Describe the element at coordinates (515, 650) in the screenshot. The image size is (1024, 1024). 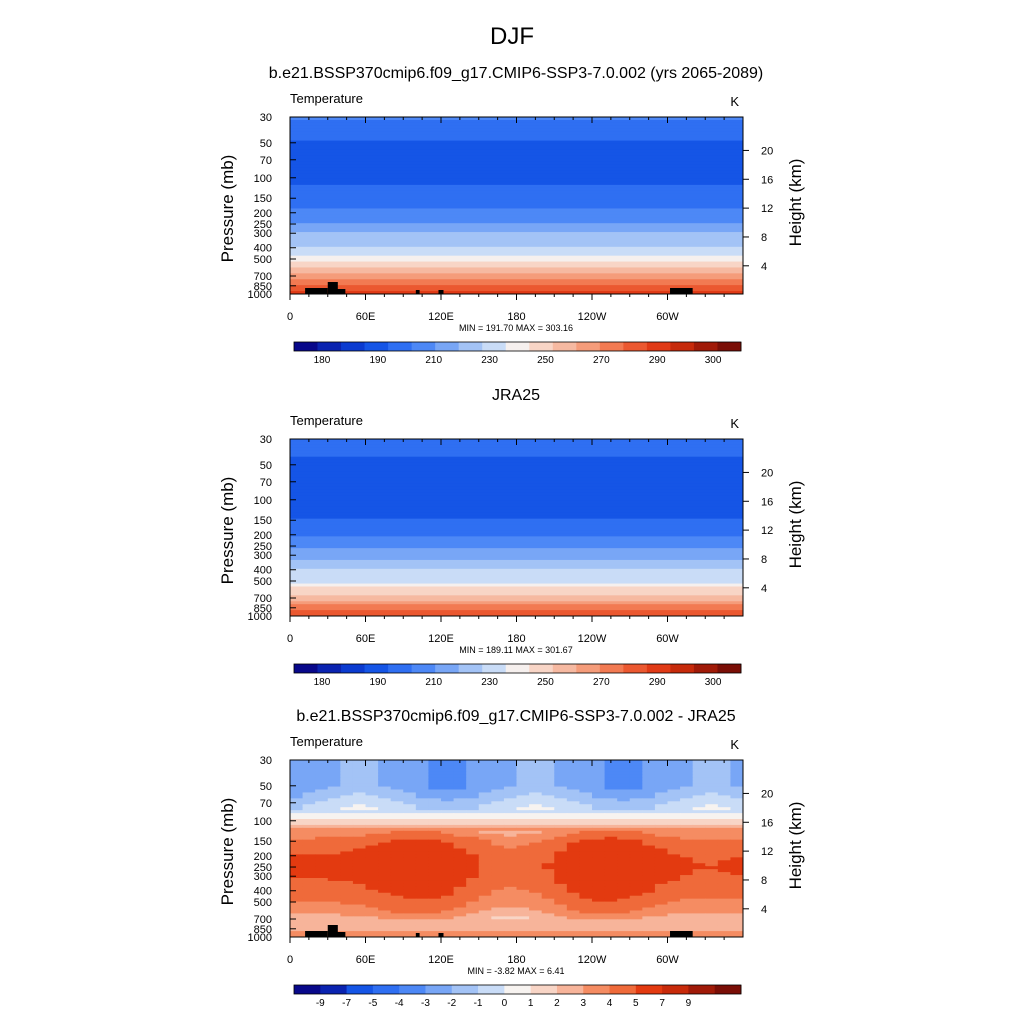
I see `stats-text: MIN = 189.11 MAX = 301.67` at that location.